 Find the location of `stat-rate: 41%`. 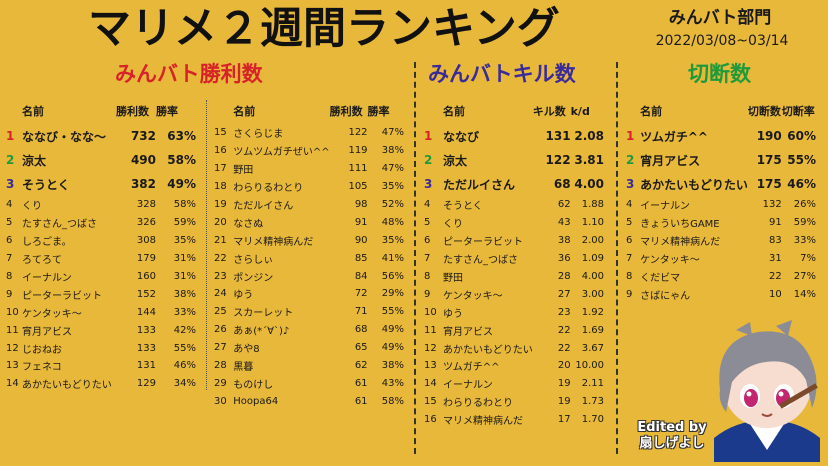

stat-rate: 41% is located at coordinates (392, 258).